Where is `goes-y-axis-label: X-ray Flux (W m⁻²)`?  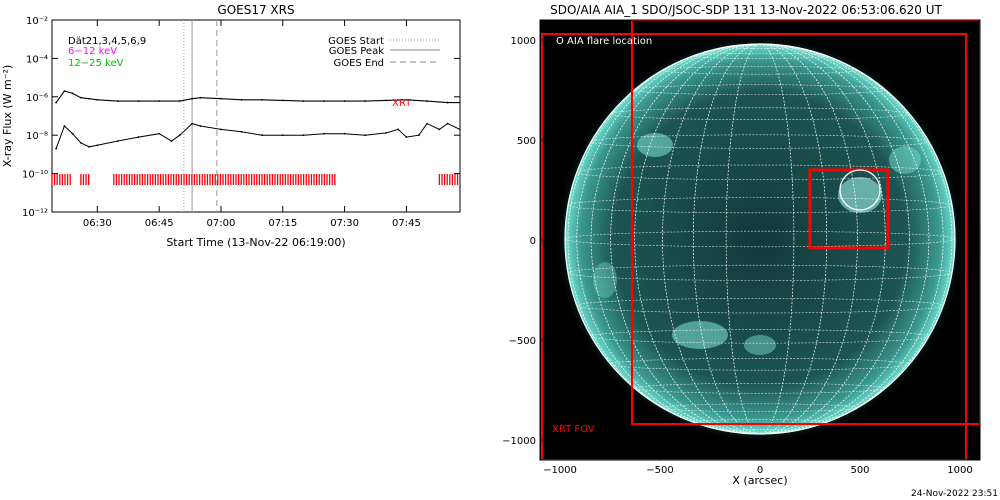 goes-y-axis-label: X-ray Flux (W m⁻²) is located at coordinates (7, 116).